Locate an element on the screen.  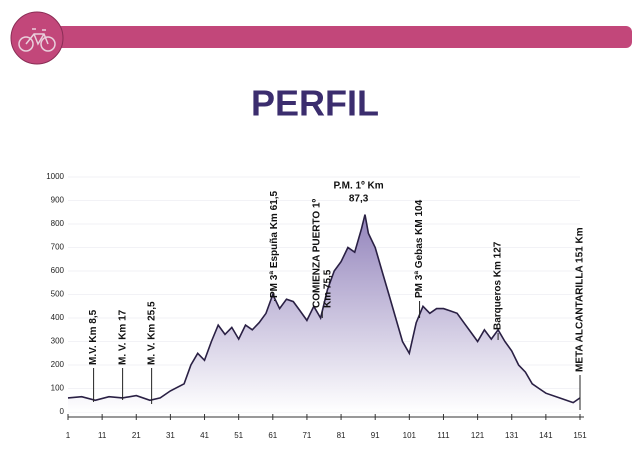
annotation: COMIENZA PUERTO 1º is located at coordinates (316, 253).